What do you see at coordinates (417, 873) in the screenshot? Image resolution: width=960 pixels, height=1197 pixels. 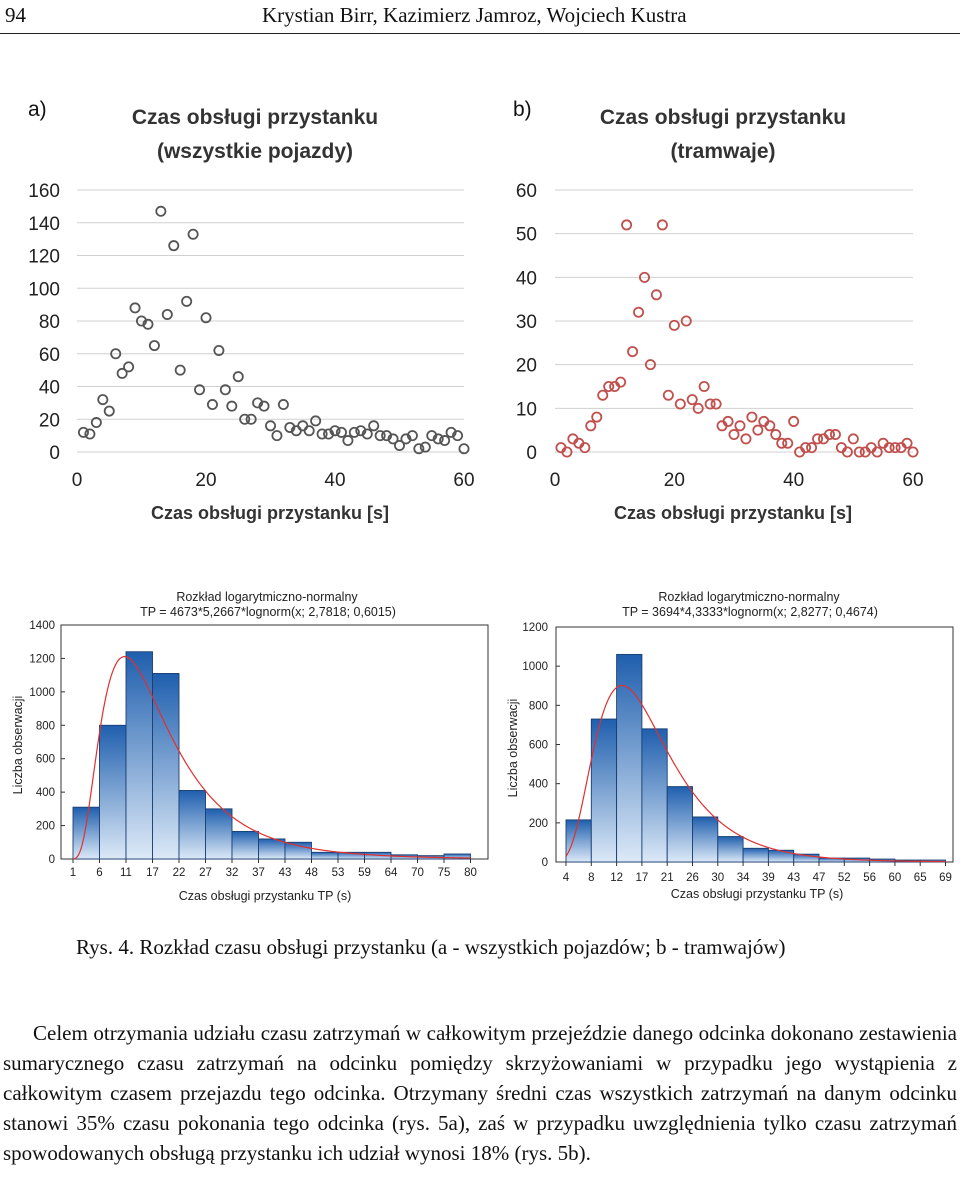 I see `histogram-a-x-tick-label: 70` at bounding box center [417, 873].